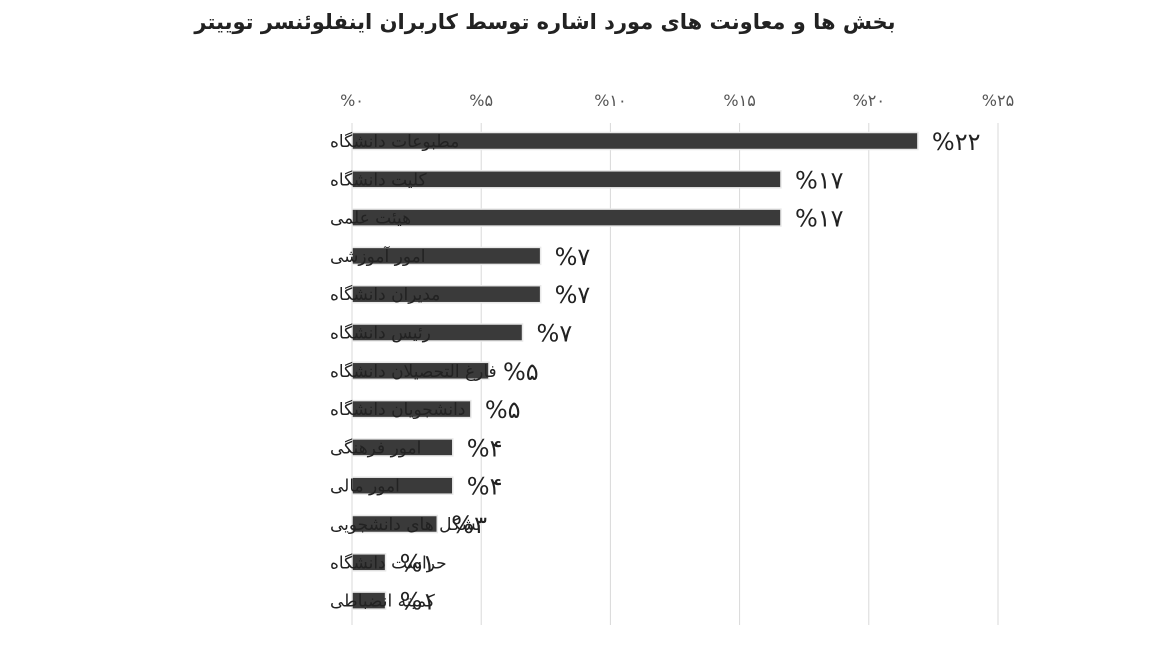  I want to click on category-label: کمیته انضباطی, so click(383, 602).